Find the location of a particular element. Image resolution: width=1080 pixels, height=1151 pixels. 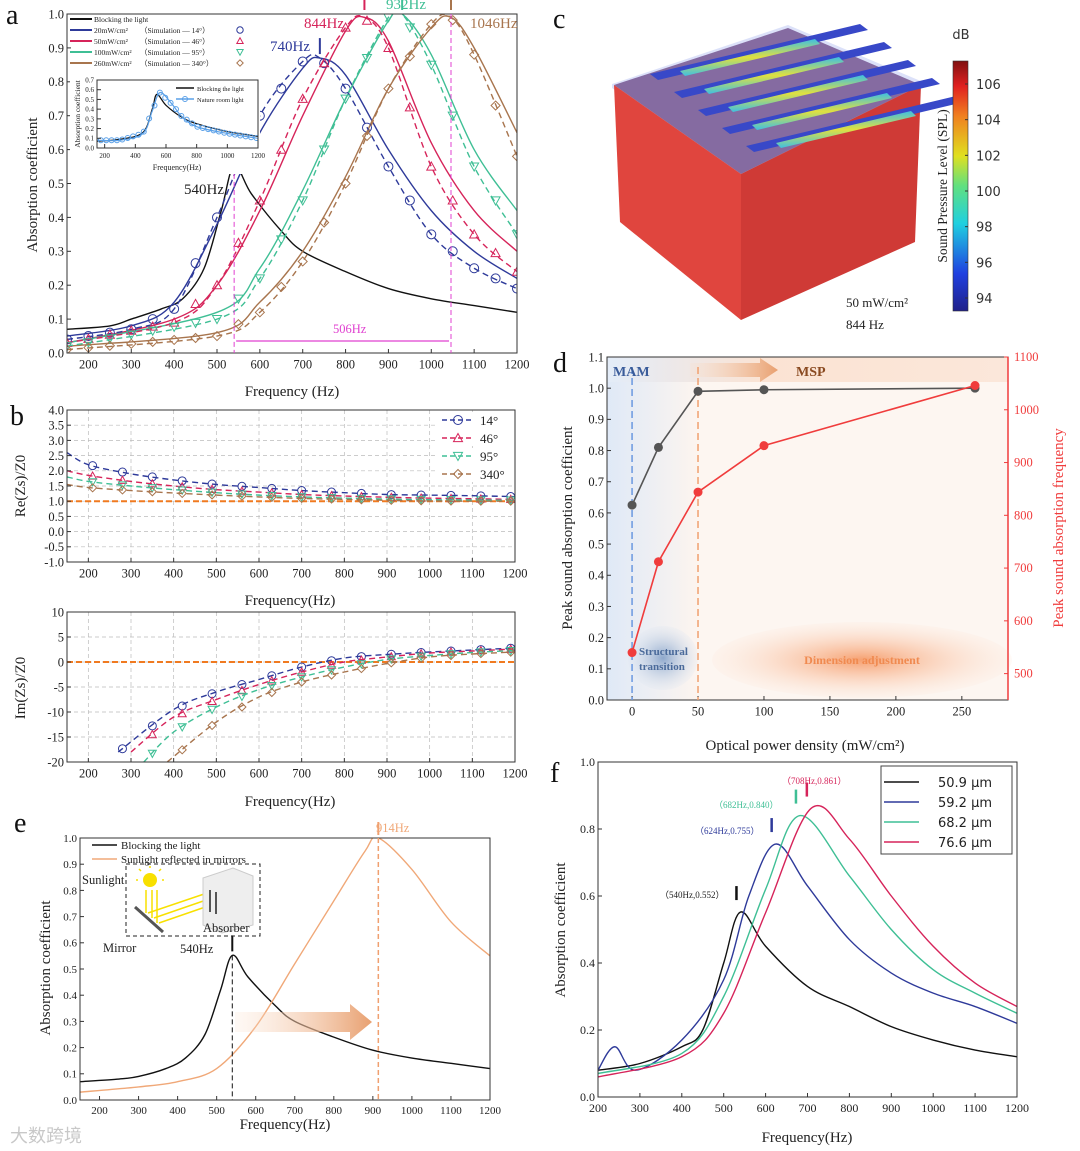

d-xlabel: Optical power density (mW/cm²) is located at coordinates (804, 746).